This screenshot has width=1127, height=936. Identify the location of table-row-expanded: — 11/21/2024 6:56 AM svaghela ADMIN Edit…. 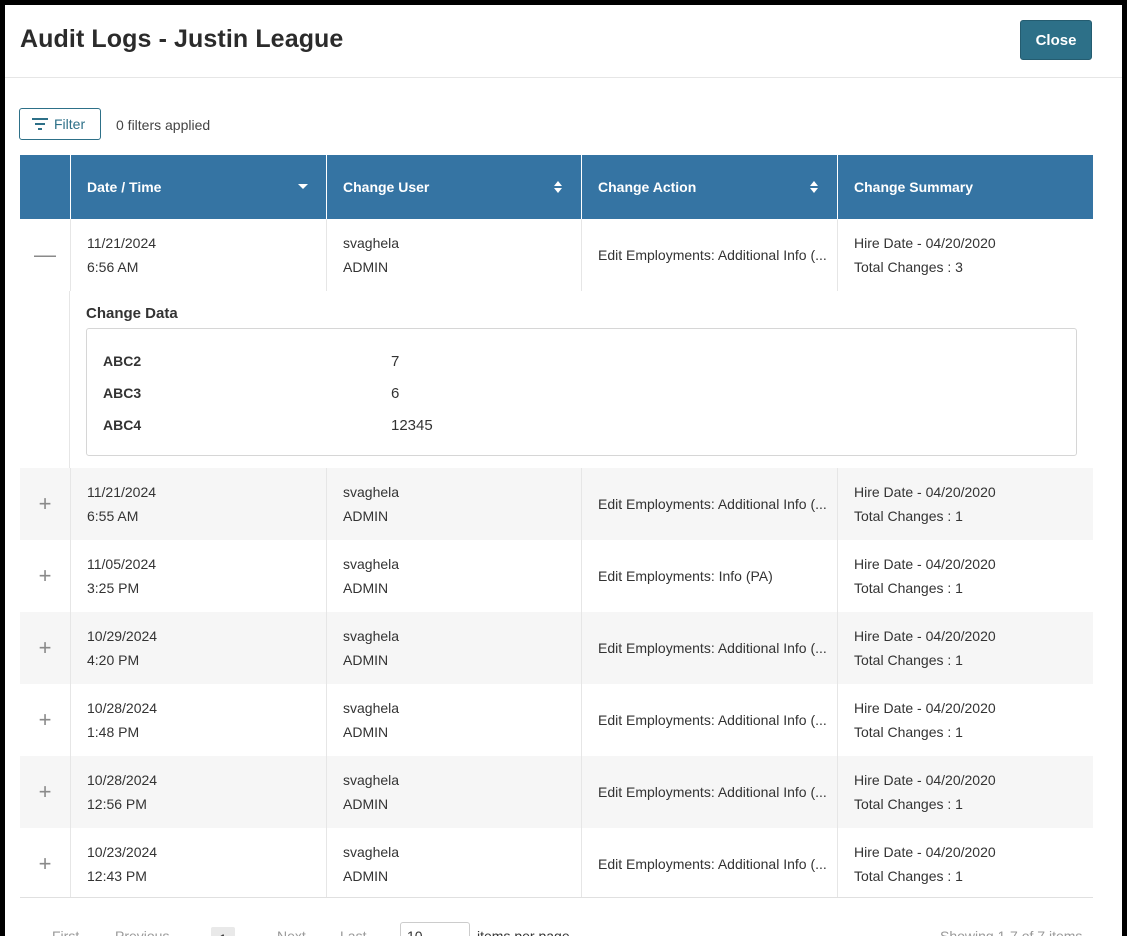
(556, 255).